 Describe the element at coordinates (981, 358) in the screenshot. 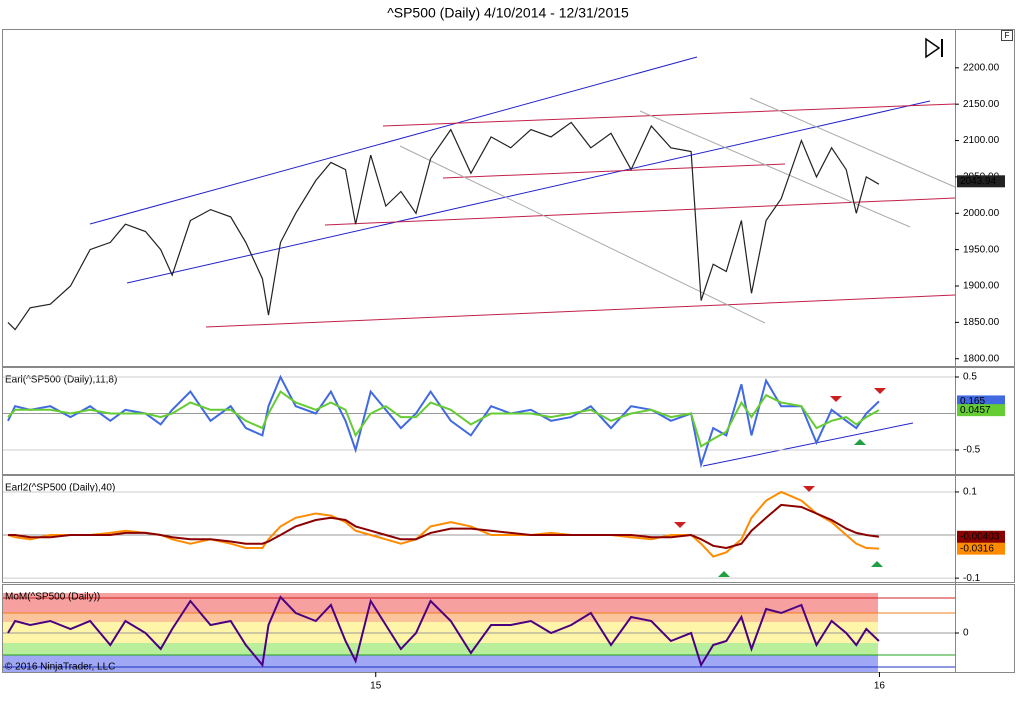

I see `y-tick-label: 1800.00` at that location.